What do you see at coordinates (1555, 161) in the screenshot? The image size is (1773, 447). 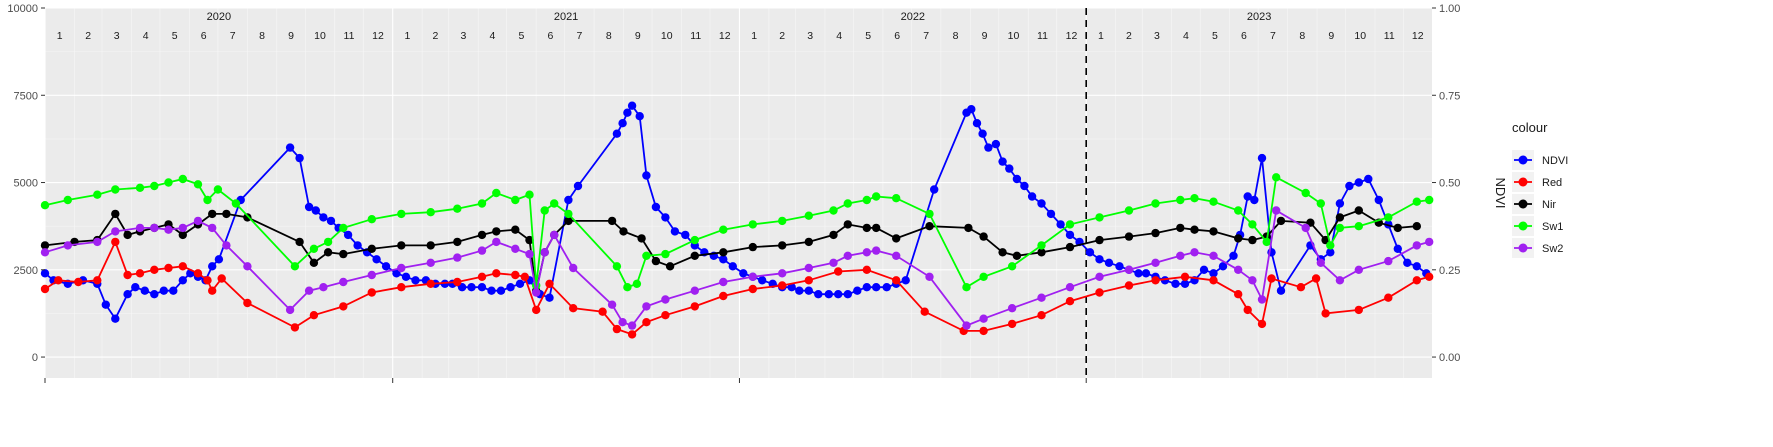 I see `legend-label: NDVI` at bounding box center [1555, 161].